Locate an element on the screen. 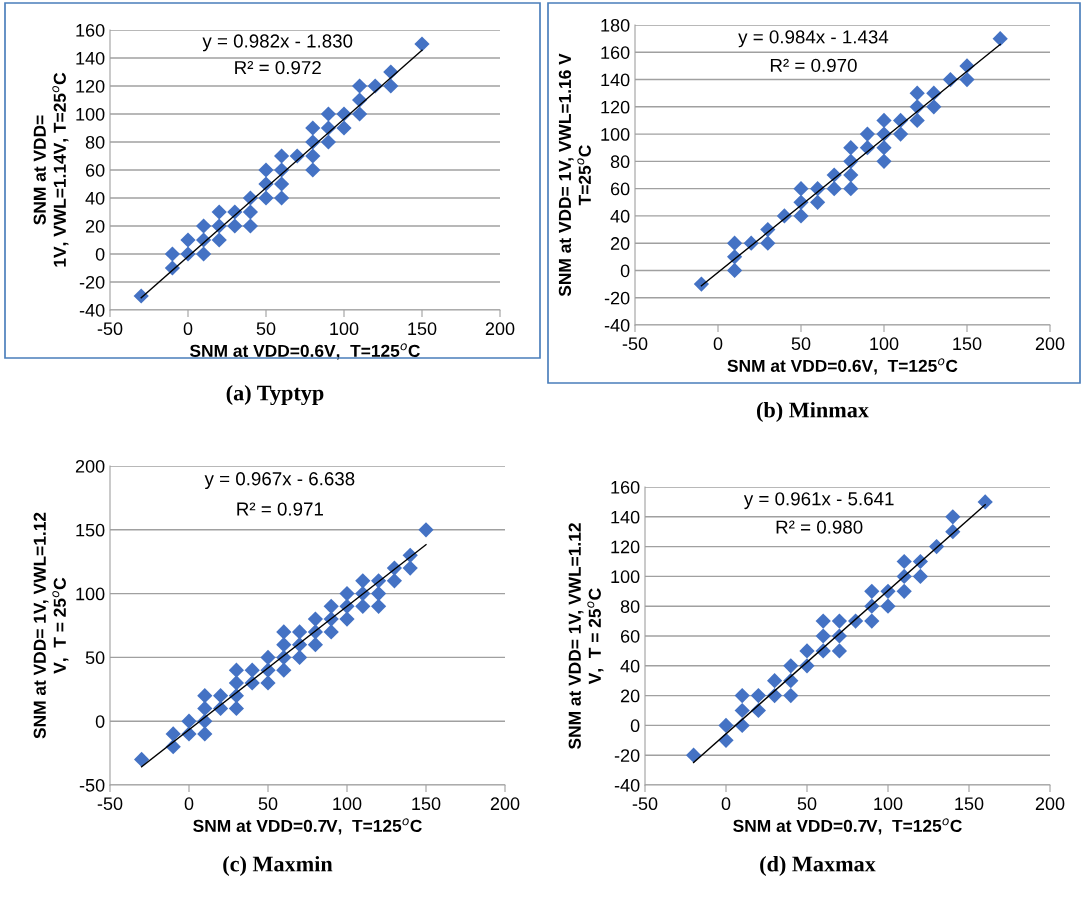  y-tick-label: 20 is located at coordinates (630, 696).